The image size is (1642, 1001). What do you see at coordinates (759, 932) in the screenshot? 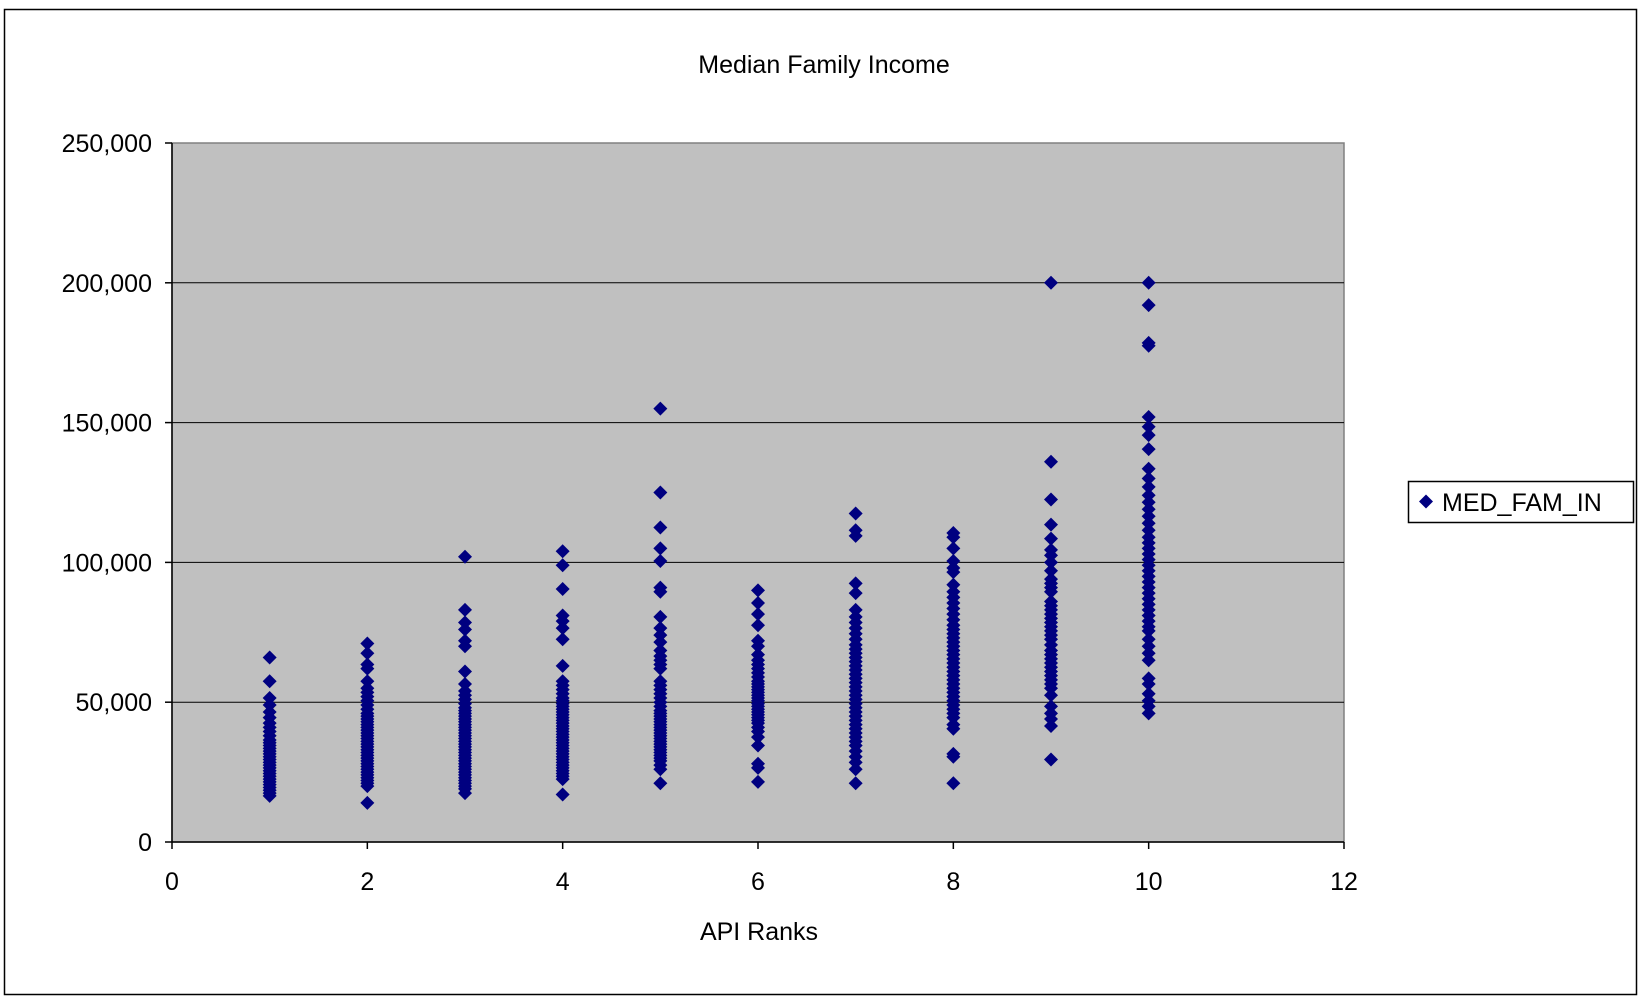
I see `x-axis-label: API Ranks` at bounding box center [759, 932].